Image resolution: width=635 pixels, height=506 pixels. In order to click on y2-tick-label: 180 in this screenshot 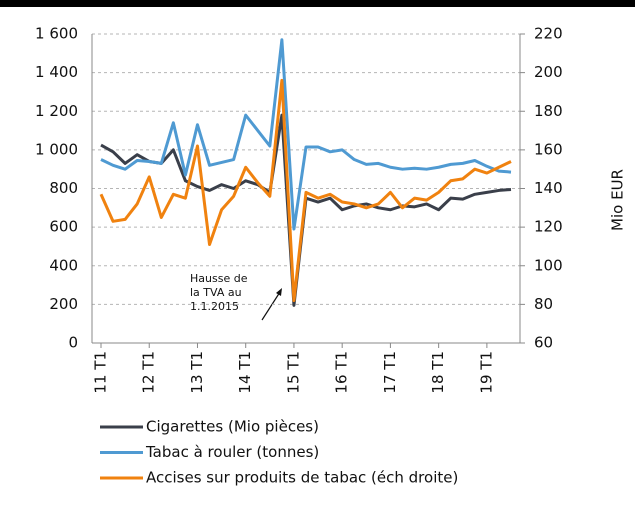, I will do `click(548, 111)`.